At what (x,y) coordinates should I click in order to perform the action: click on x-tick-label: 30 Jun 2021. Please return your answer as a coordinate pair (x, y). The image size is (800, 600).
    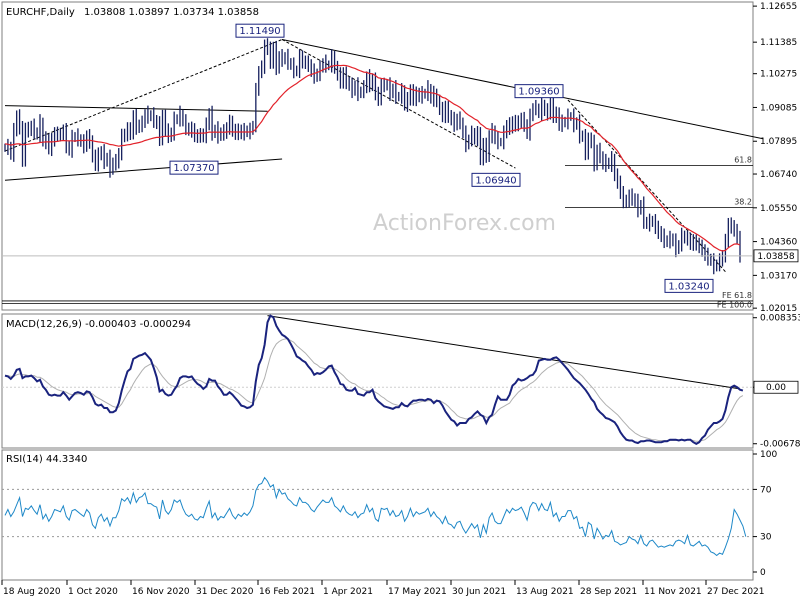
    Looking at the image, I should click on (479, 592).